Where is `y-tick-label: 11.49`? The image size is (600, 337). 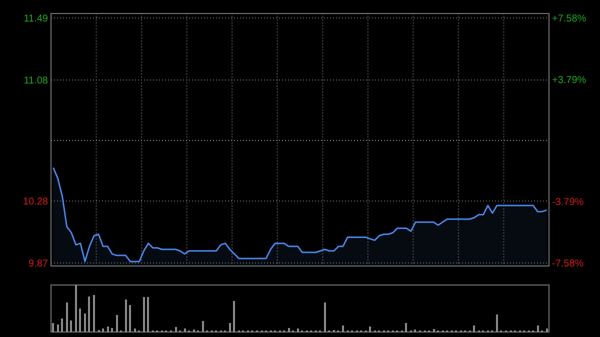 y-tick-label: 11.49 is located at coordinates (36, 19).